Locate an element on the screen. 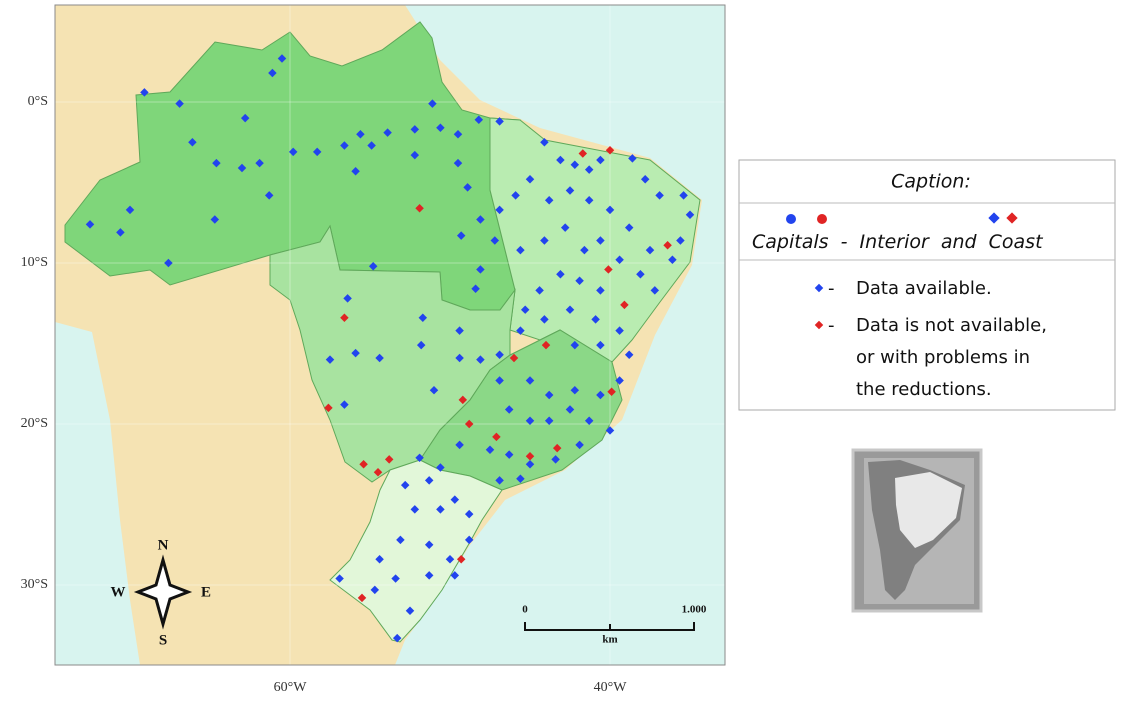  legend-word: Coast is located at coordinates (1016, 242).